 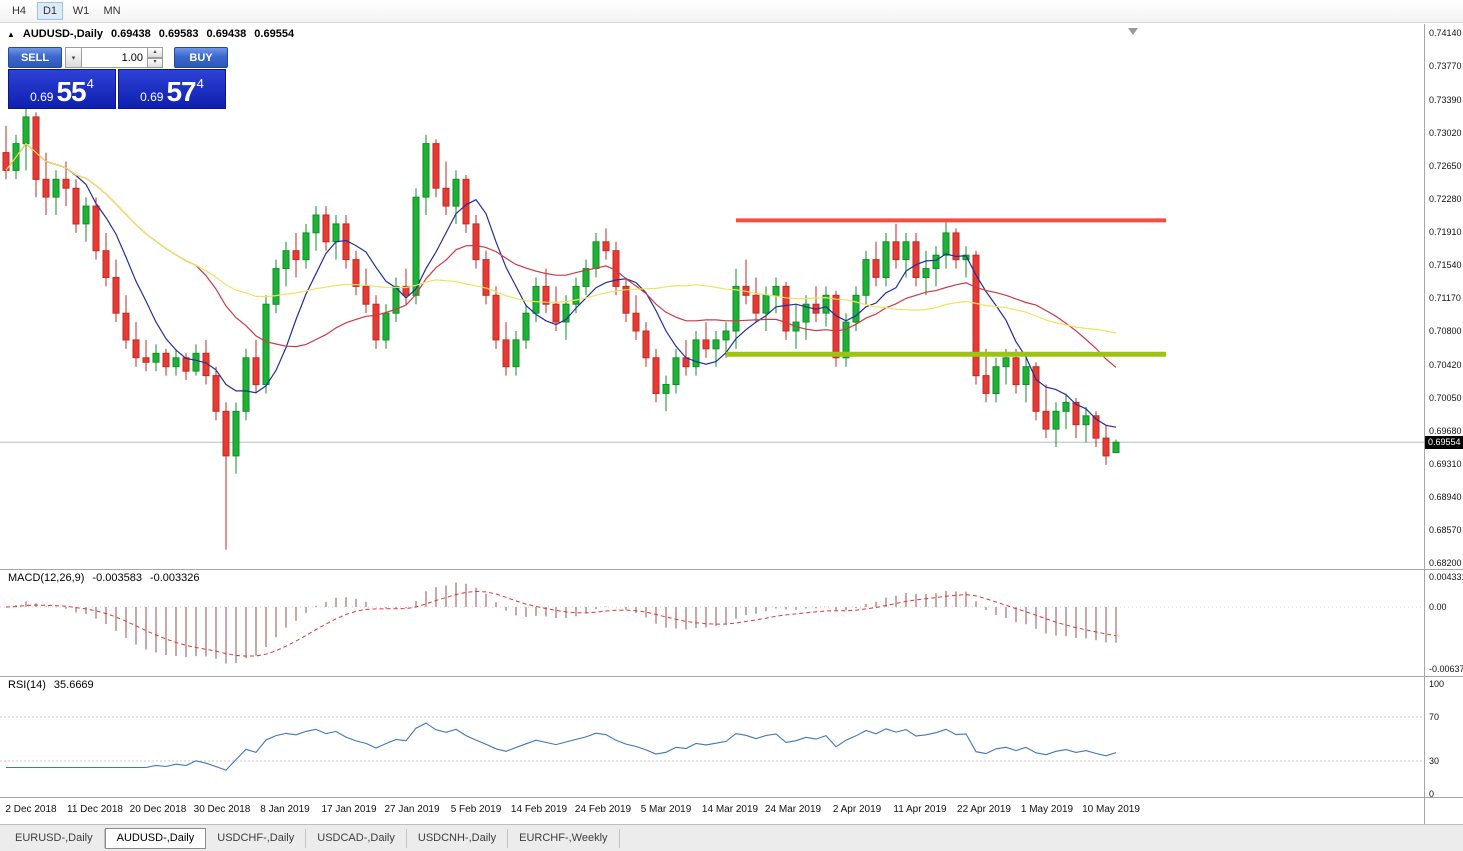 What do you see at coordinates (115, 57) in the screenshot?
I see `volume-input` at bounding box center [115, 57].